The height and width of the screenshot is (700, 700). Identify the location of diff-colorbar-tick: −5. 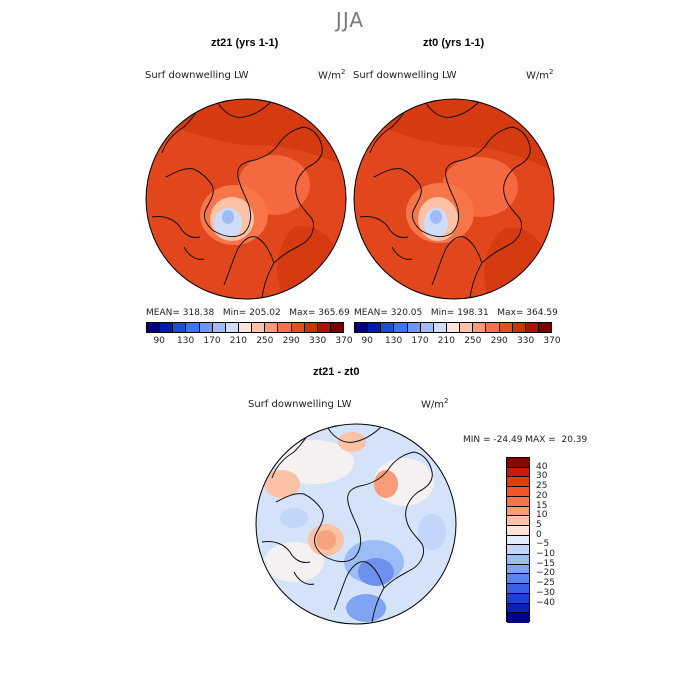
(543, 544).